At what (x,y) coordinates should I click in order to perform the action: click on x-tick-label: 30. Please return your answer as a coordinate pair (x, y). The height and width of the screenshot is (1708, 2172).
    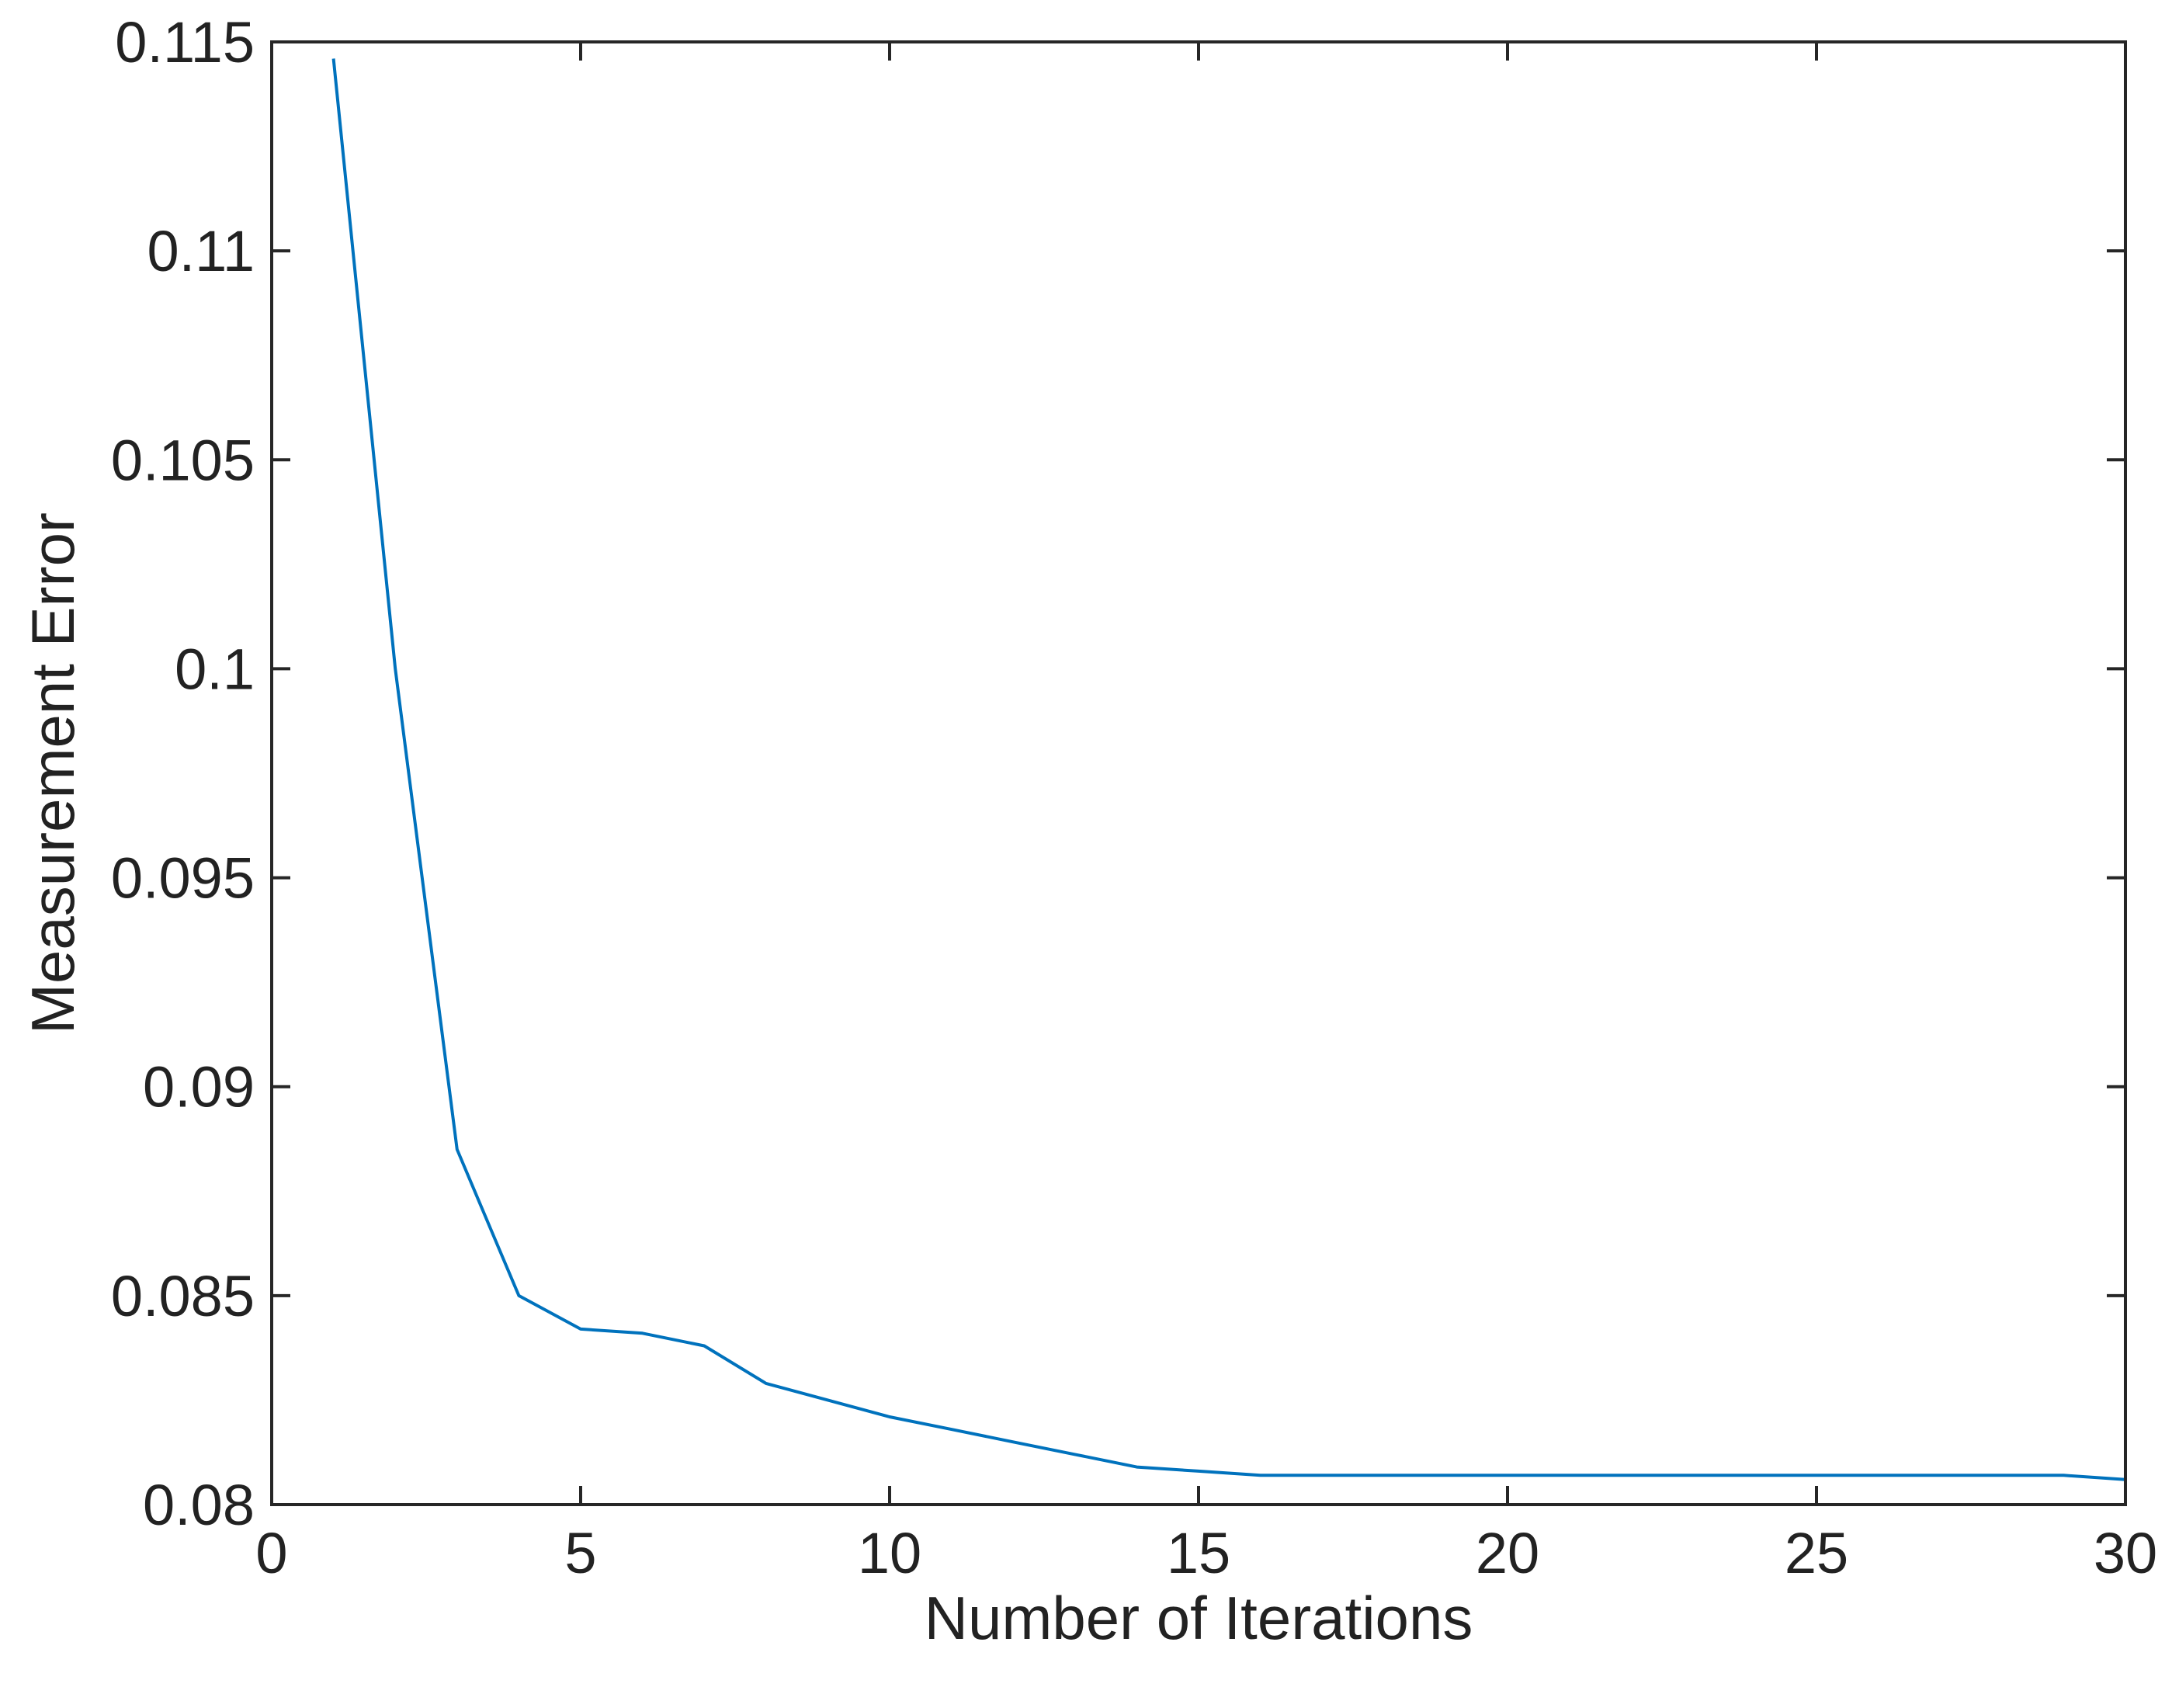
    Looking at the image, I should click on (2125, 1553).